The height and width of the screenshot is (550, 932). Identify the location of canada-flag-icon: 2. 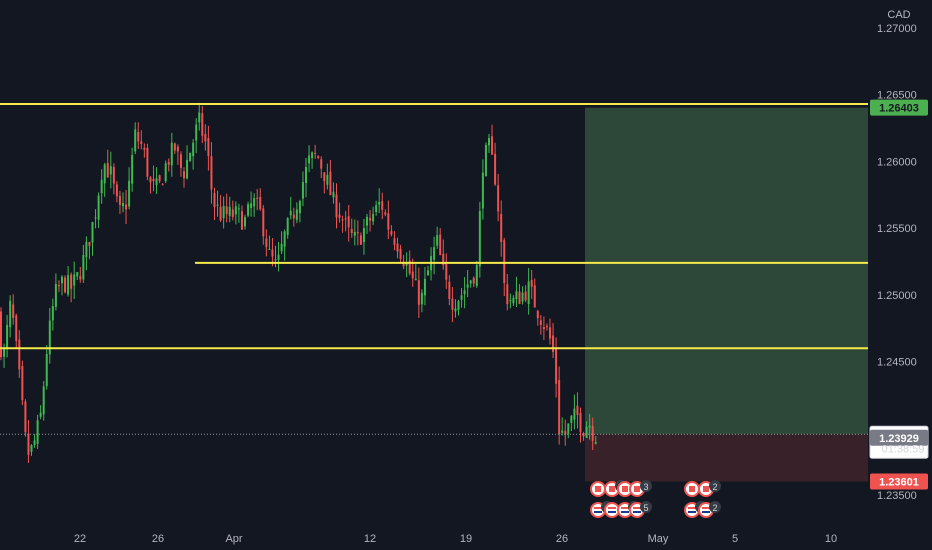
(709, 488).